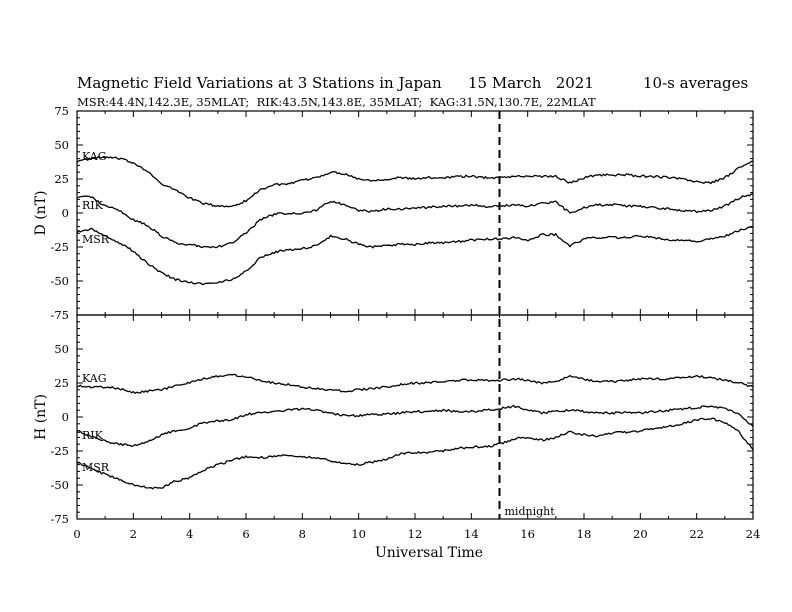 This screenshot has height=612, width=792. What do you see at coordinates (189, 534) in the screenshot?
I see `x-tick-label: 4` at bounding box center [189, 534].